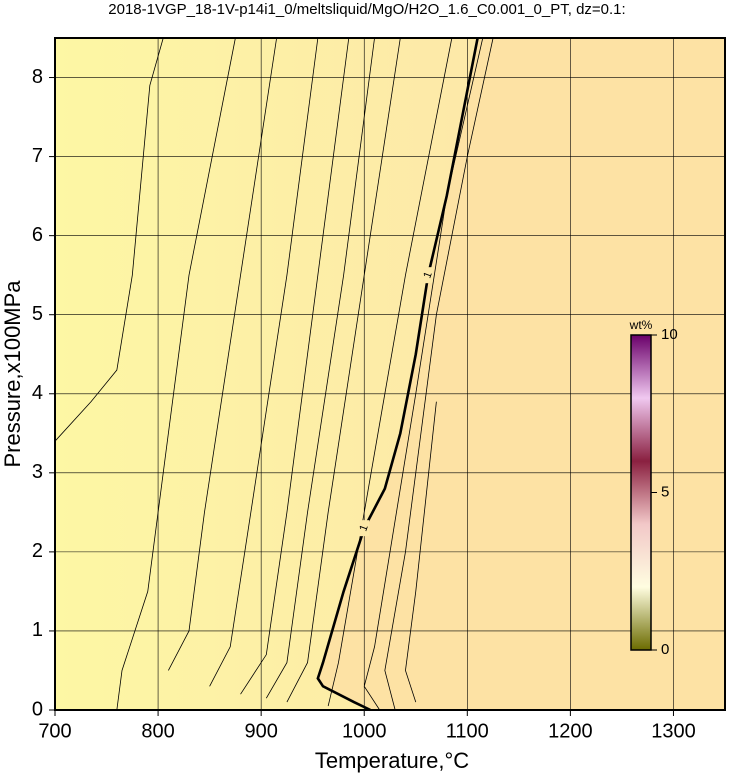 Image resolution: width=734 pixels, height=776 pixels. What do you see at coordinates (37, 314) in the screenshot?
I see `y-tick-label: 5` at bounding box center [37, 314].